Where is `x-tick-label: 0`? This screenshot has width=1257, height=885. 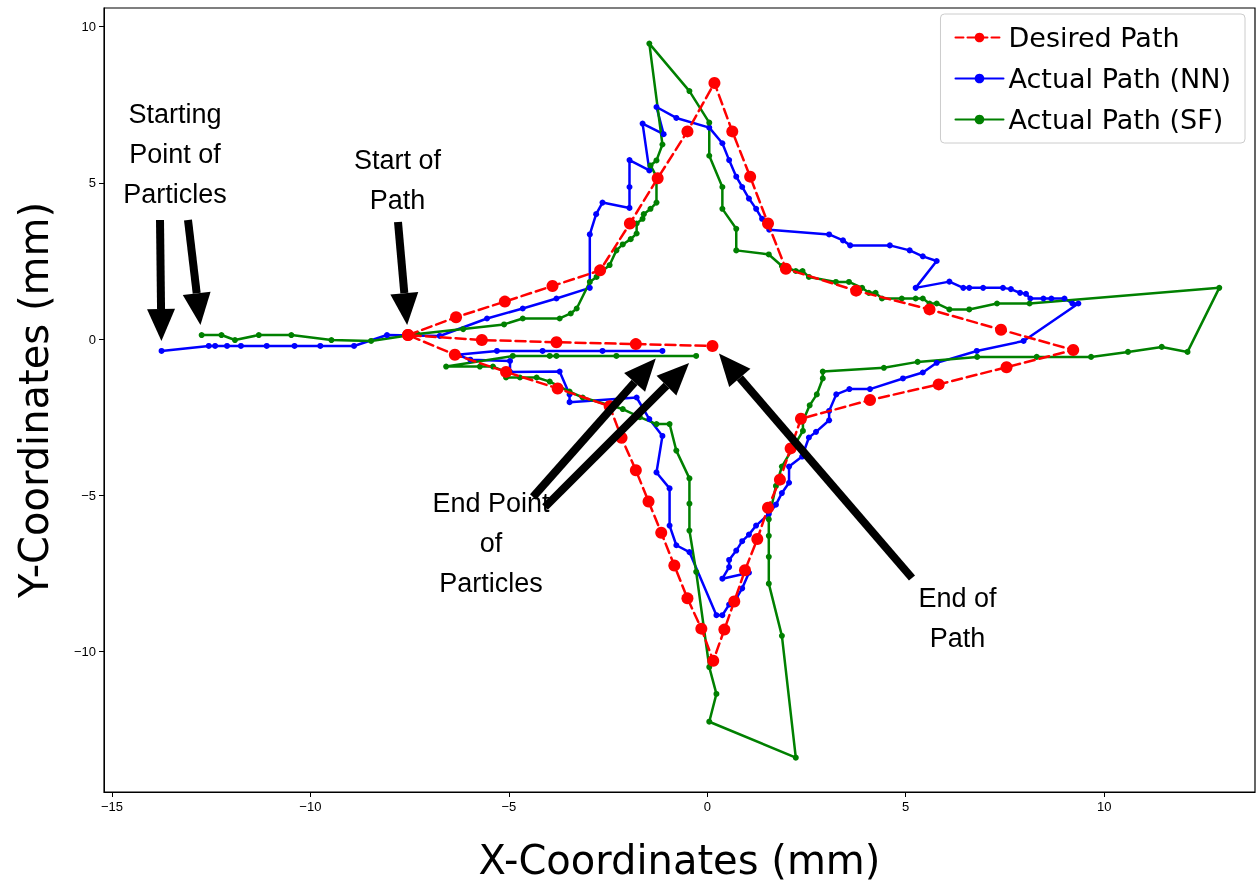
x-tick-label: 0 is located at coordinates (707, 806).